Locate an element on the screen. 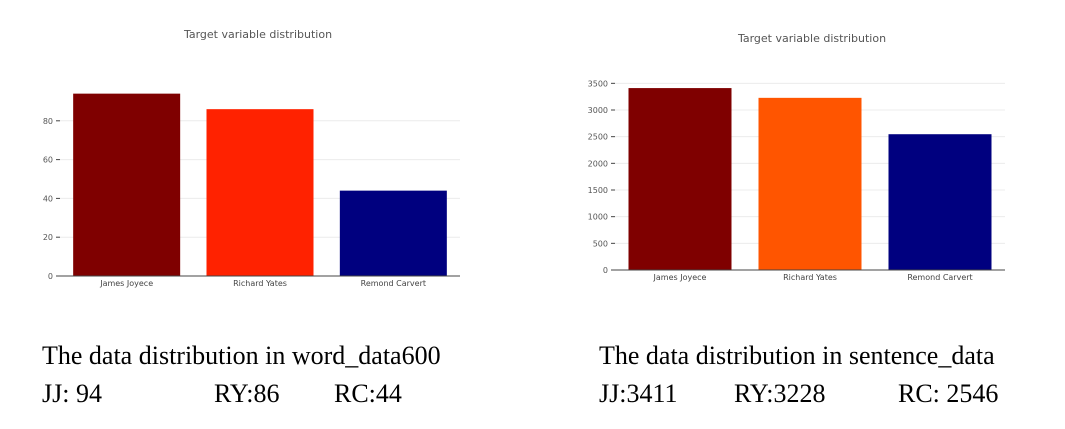 The width and height of the screenshot is (1065, 429). left-y-tick-label: 60 is located at coordinates (48, 160).